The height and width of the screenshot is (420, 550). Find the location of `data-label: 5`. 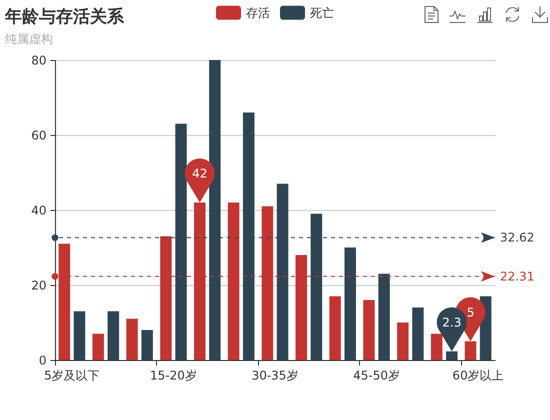

data-label: 5 is located at coordinates (470, 312).